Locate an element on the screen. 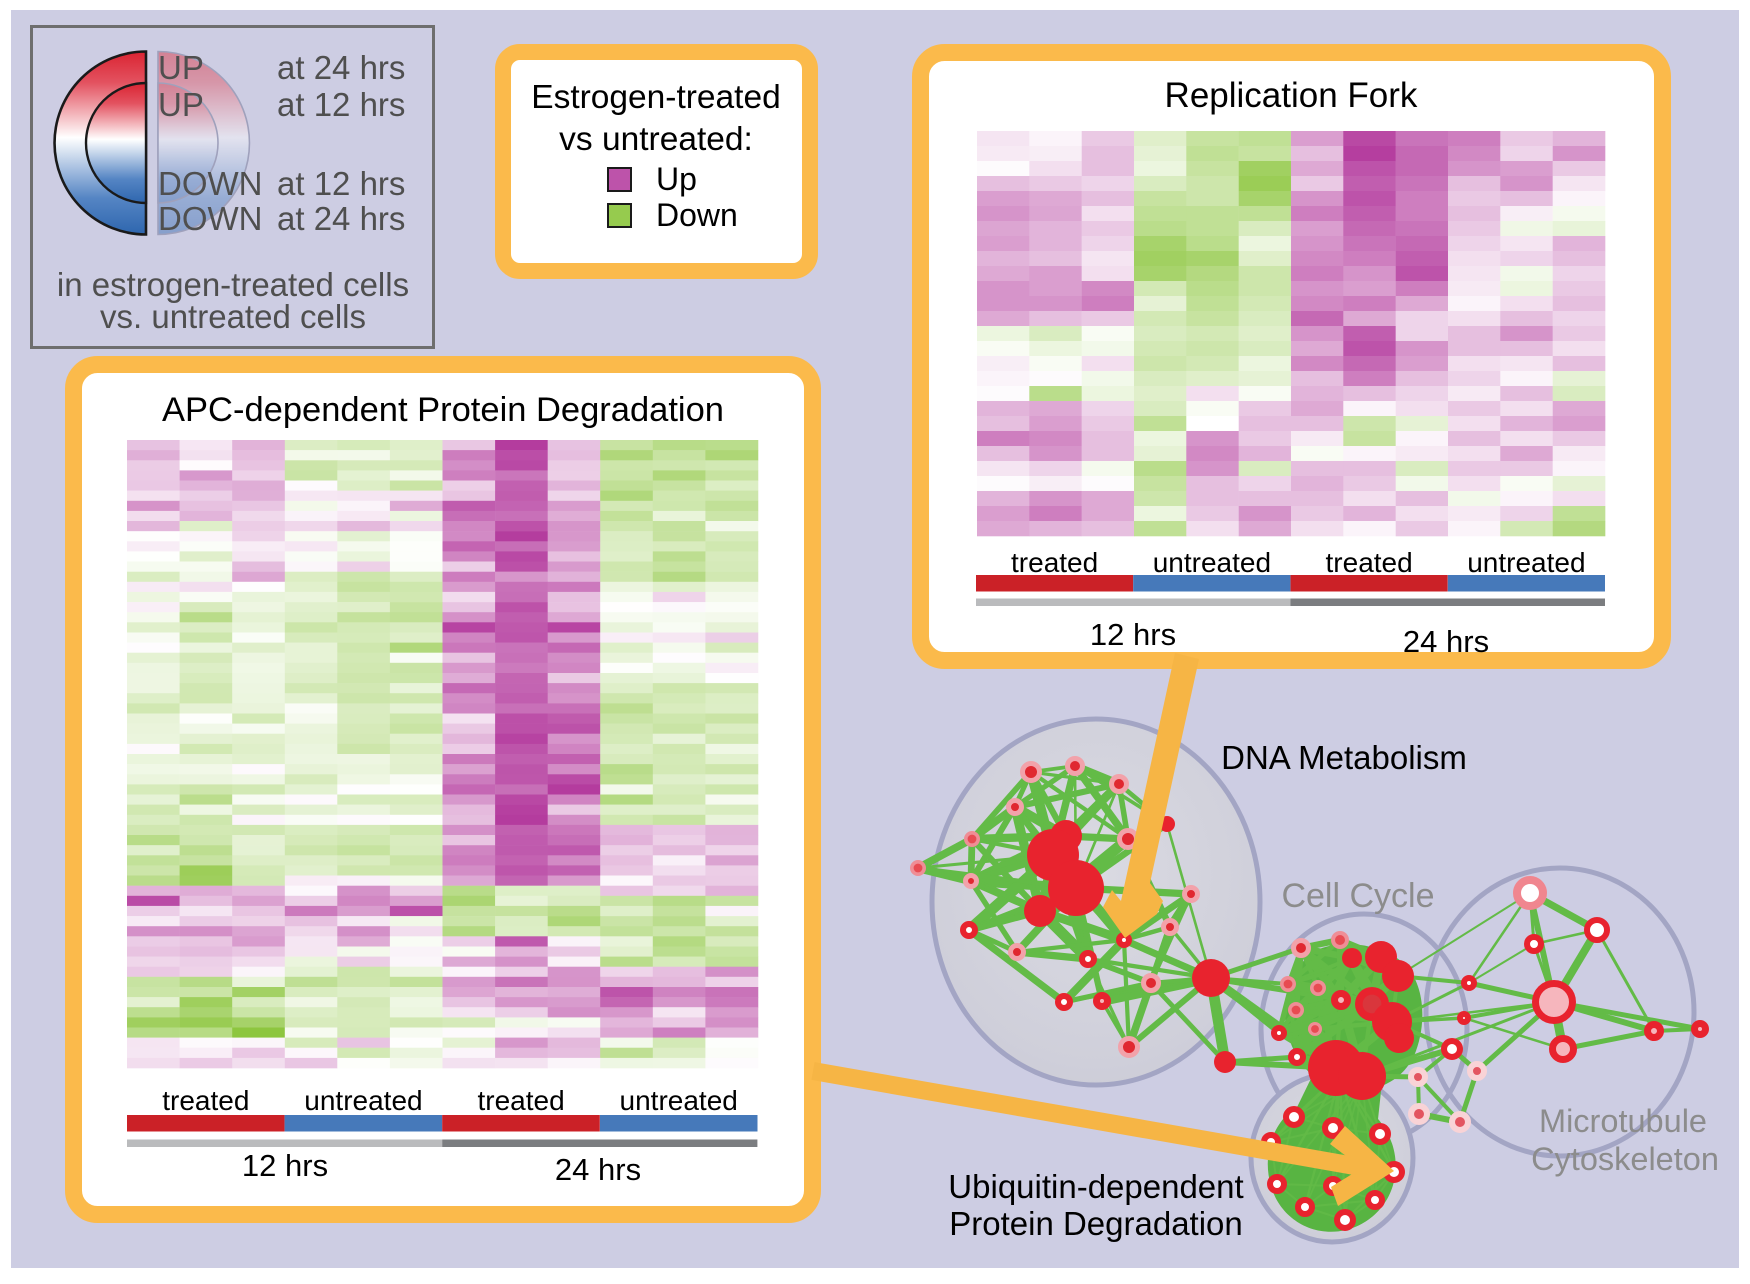  svg-text: Down is located at coordinates (697, 215).